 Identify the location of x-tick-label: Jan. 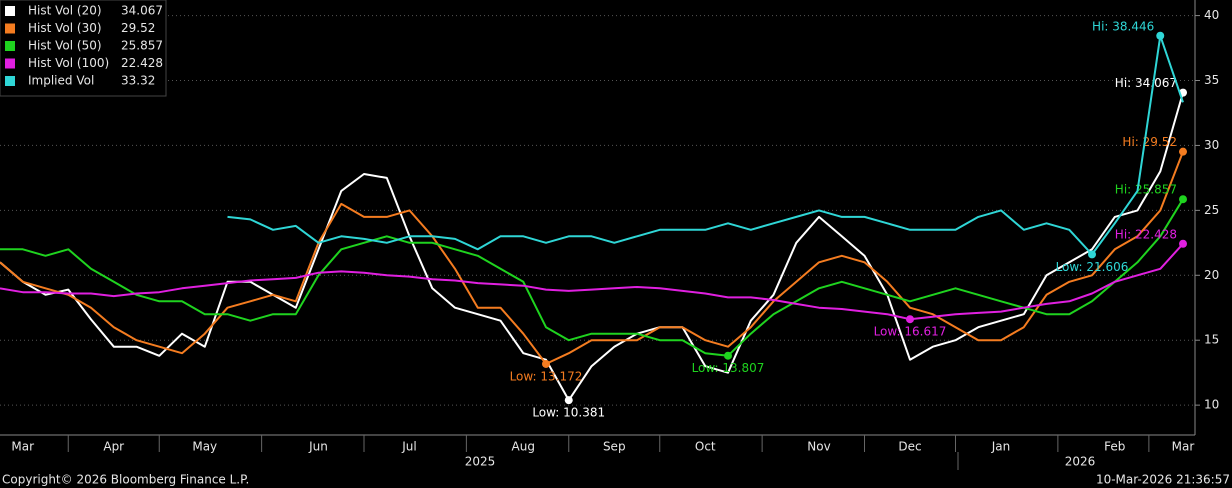
(1001, 447).